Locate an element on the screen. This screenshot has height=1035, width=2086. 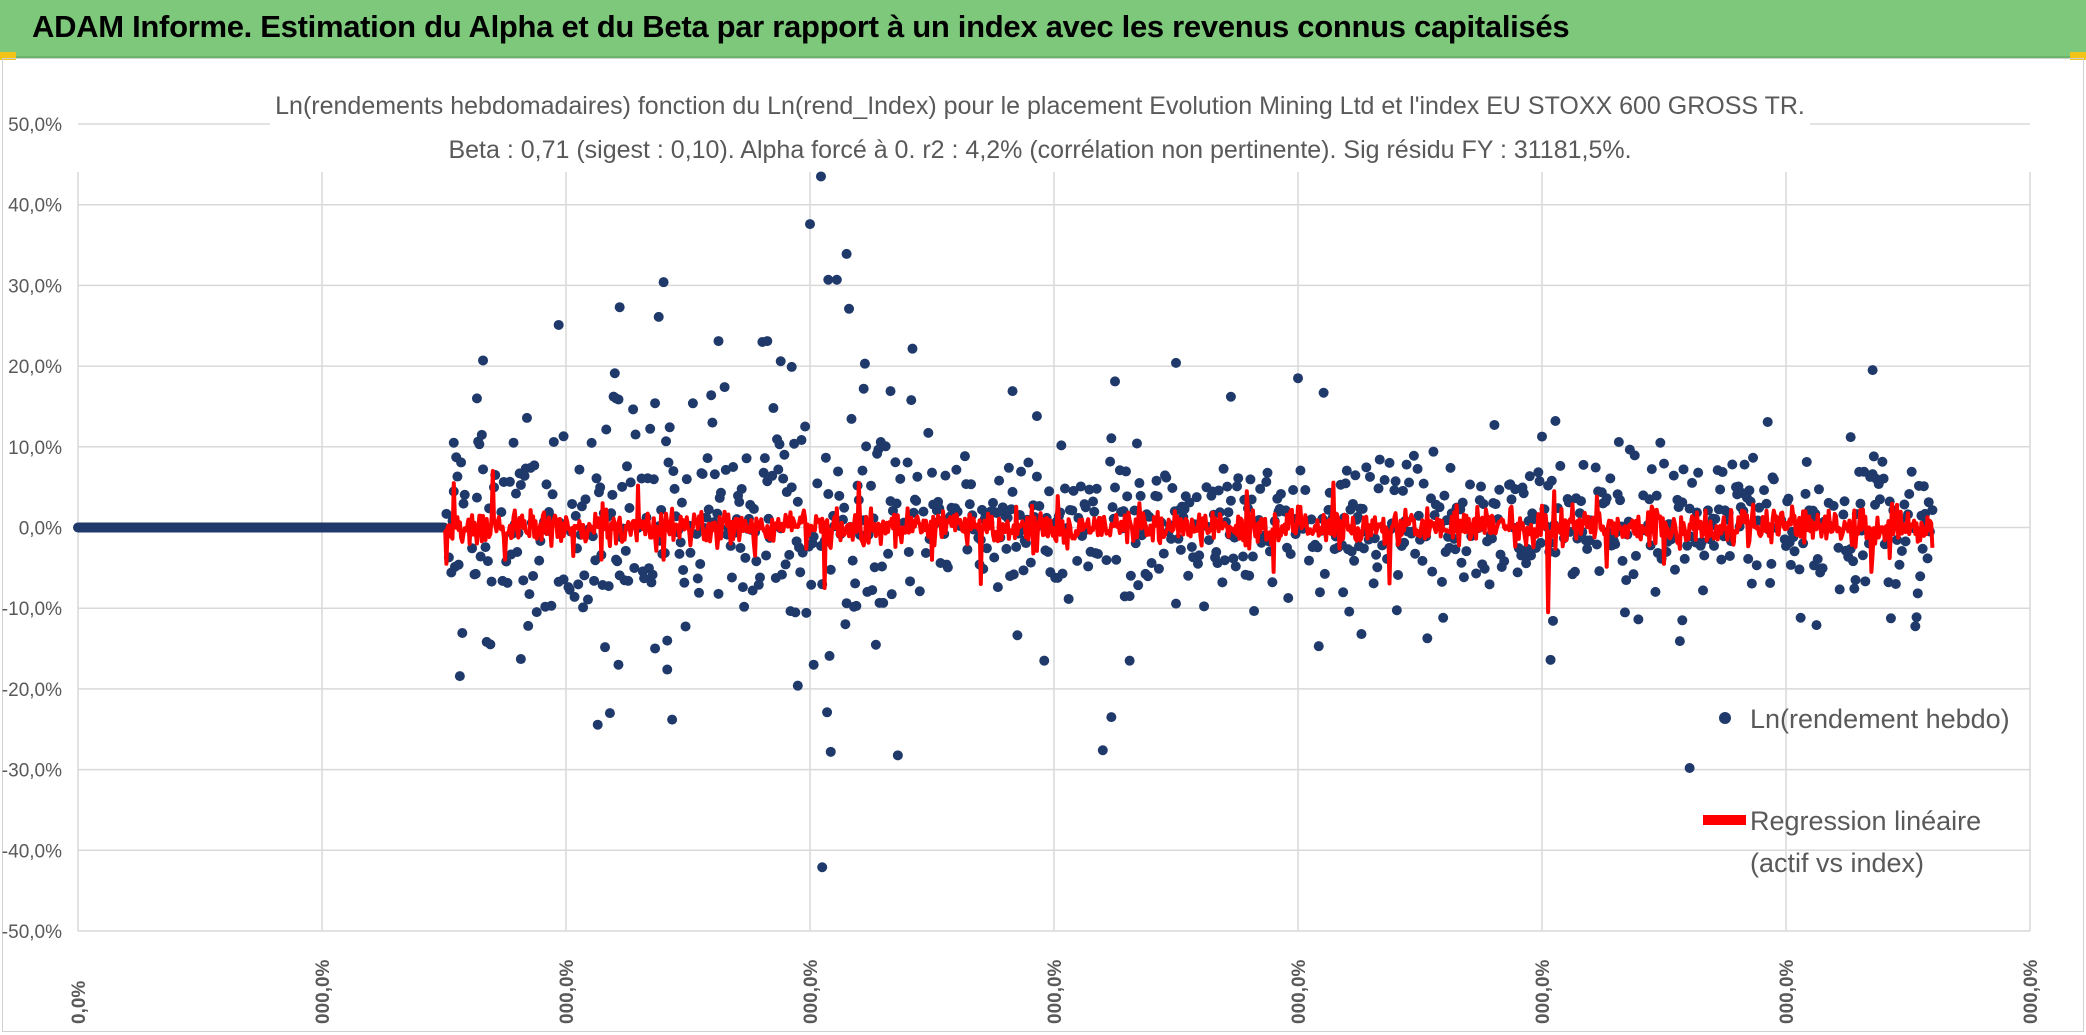
y-tick-label: 30,0% is located at coordinates (35, 286).